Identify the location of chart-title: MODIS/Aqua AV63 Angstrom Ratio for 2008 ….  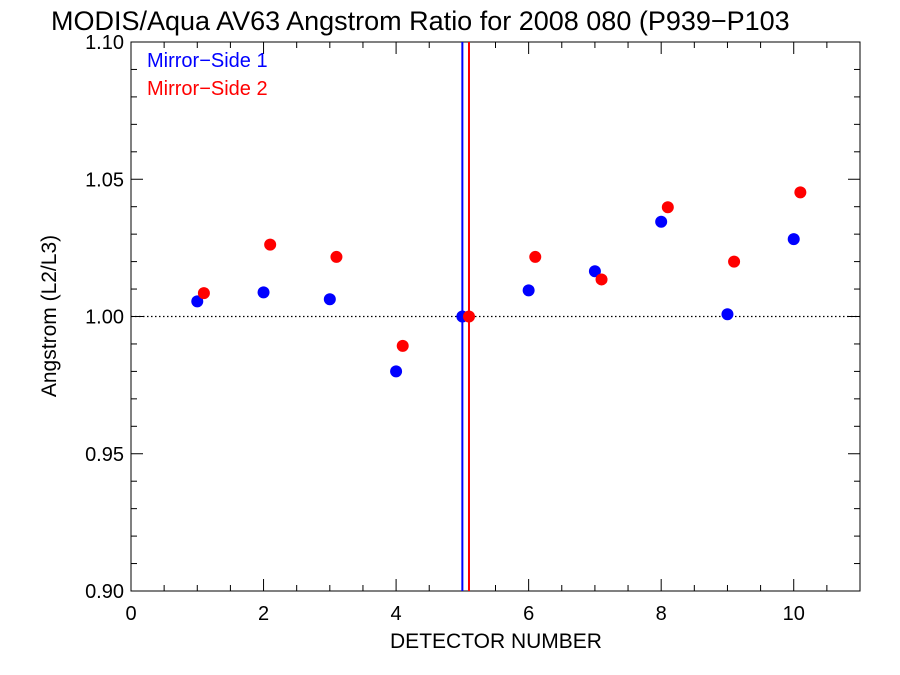
(420, 21).